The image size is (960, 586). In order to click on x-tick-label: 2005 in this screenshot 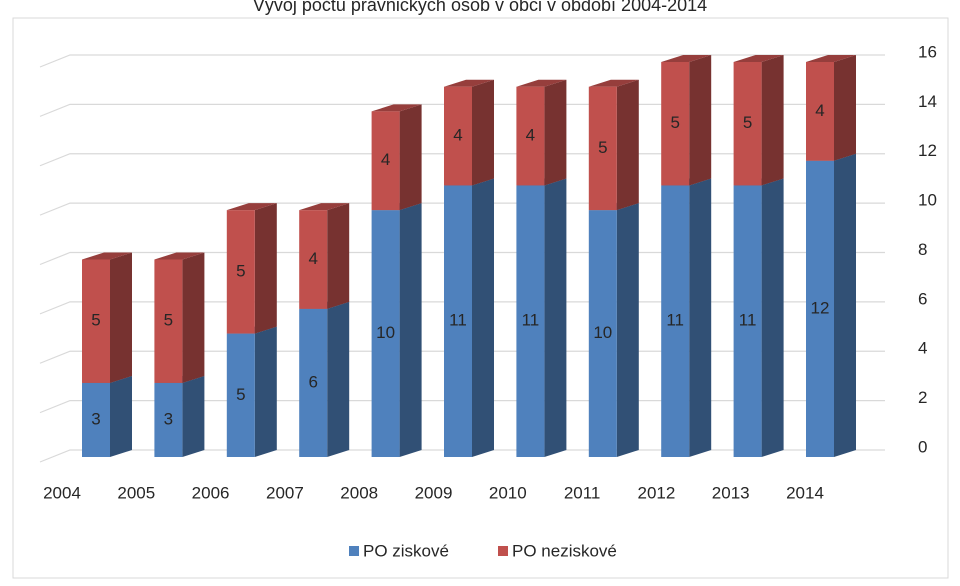, I will do `click(136, 492)`.